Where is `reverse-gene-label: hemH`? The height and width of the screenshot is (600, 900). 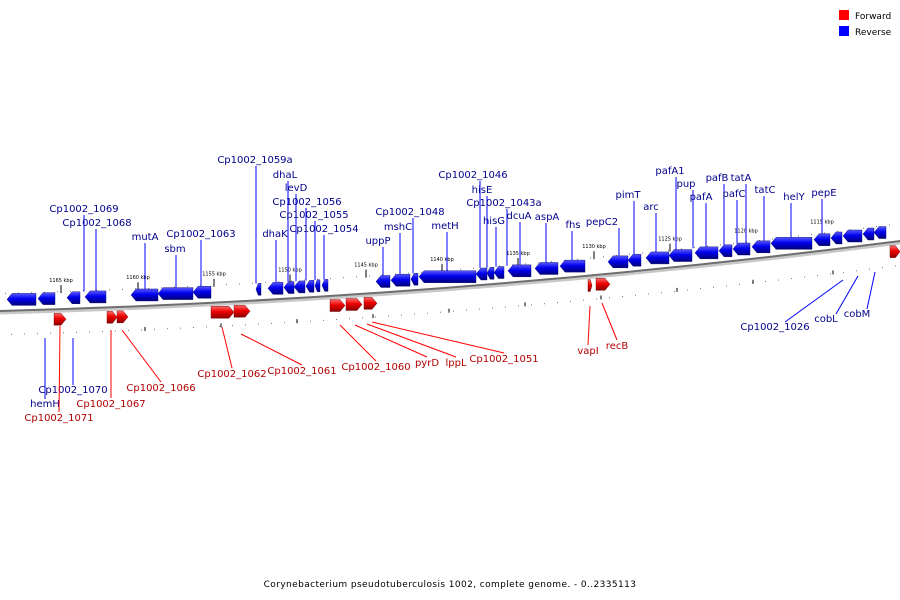 reverse-gene-label: hemH is located at coordinates (45, 404).